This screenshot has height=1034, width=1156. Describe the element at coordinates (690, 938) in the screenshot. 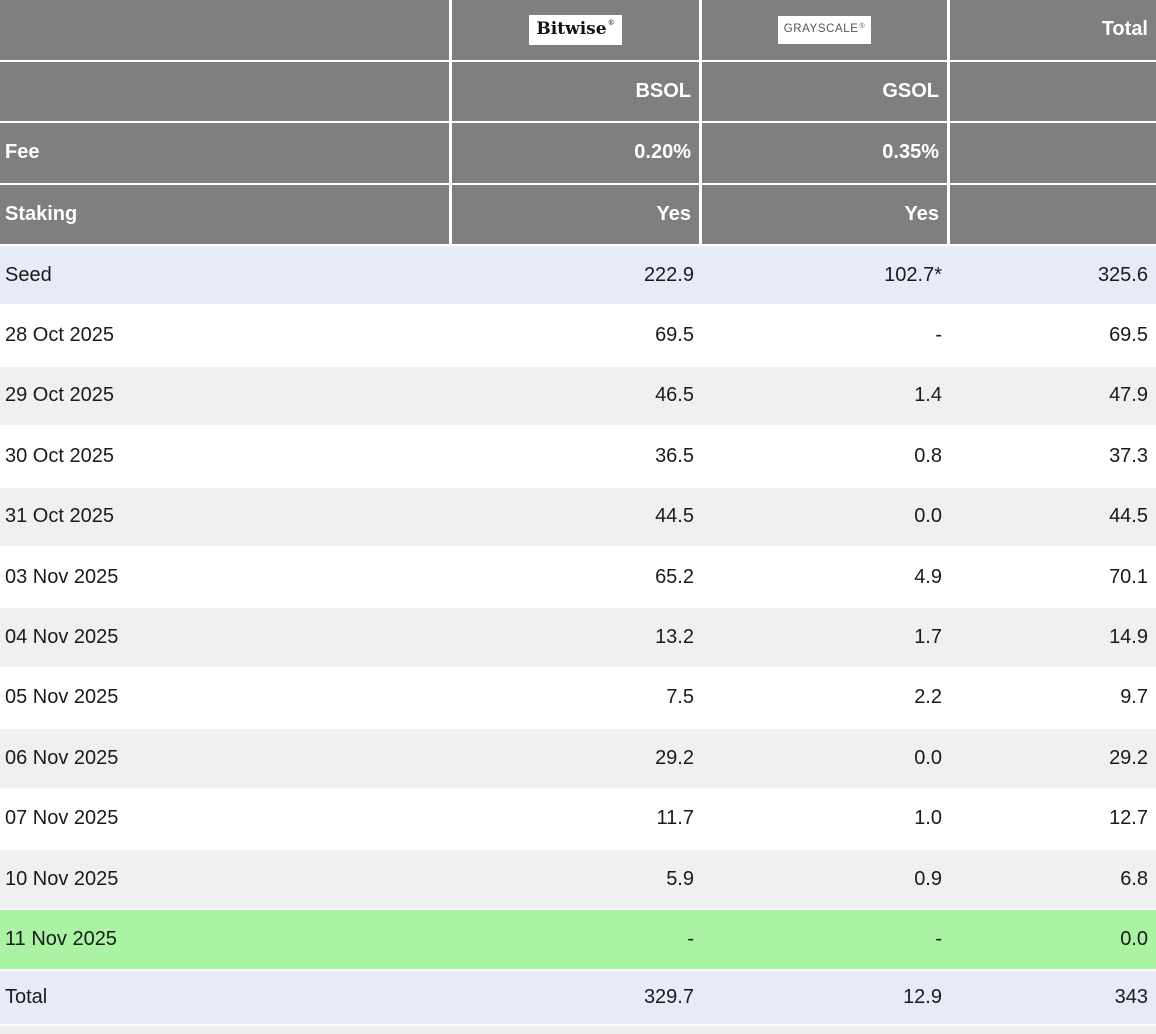

I see `bsol-value: -` at that location.